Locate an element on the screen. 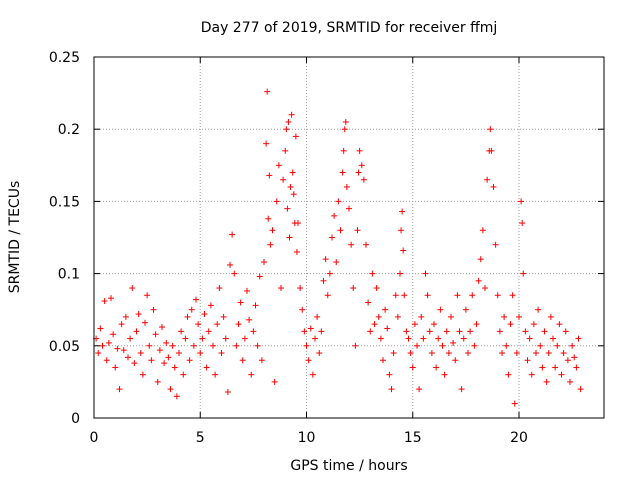 This screenshot has height=480, width=640. y-tick-label: 0.1 is located at coordinates (69, 275).